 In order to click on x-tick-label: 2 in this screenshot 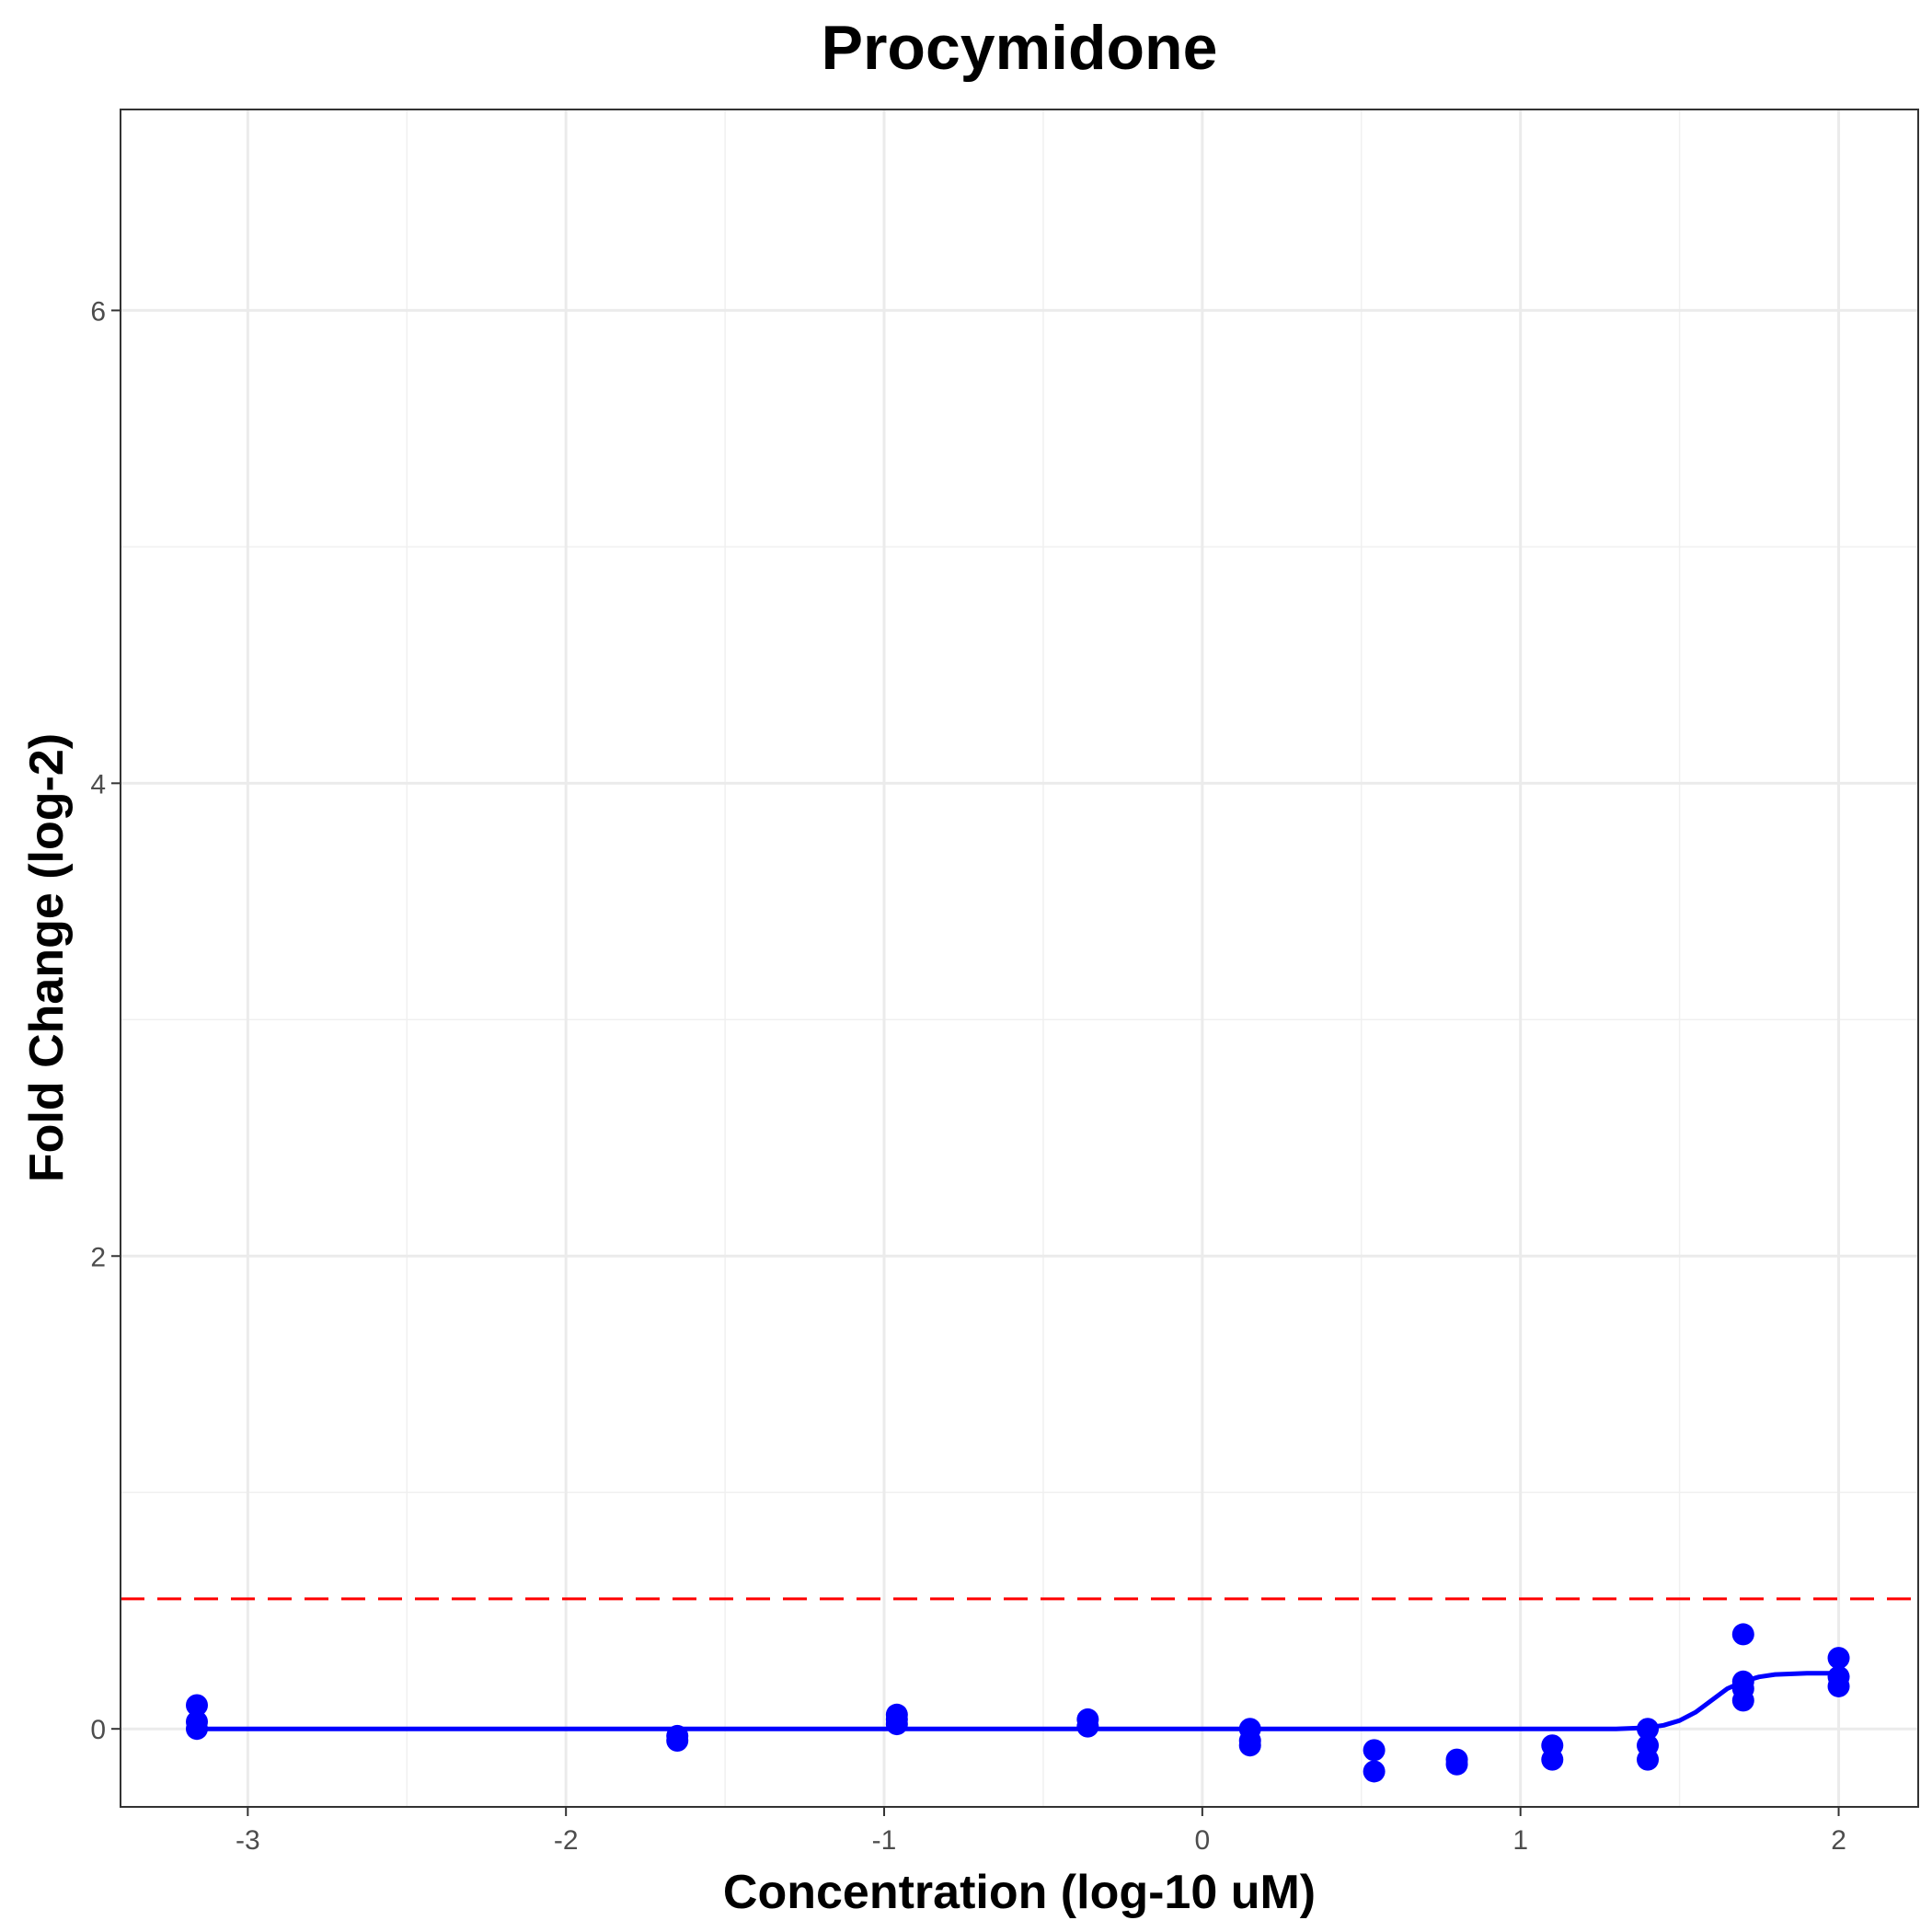, I will do `click(1838, 1840)`.